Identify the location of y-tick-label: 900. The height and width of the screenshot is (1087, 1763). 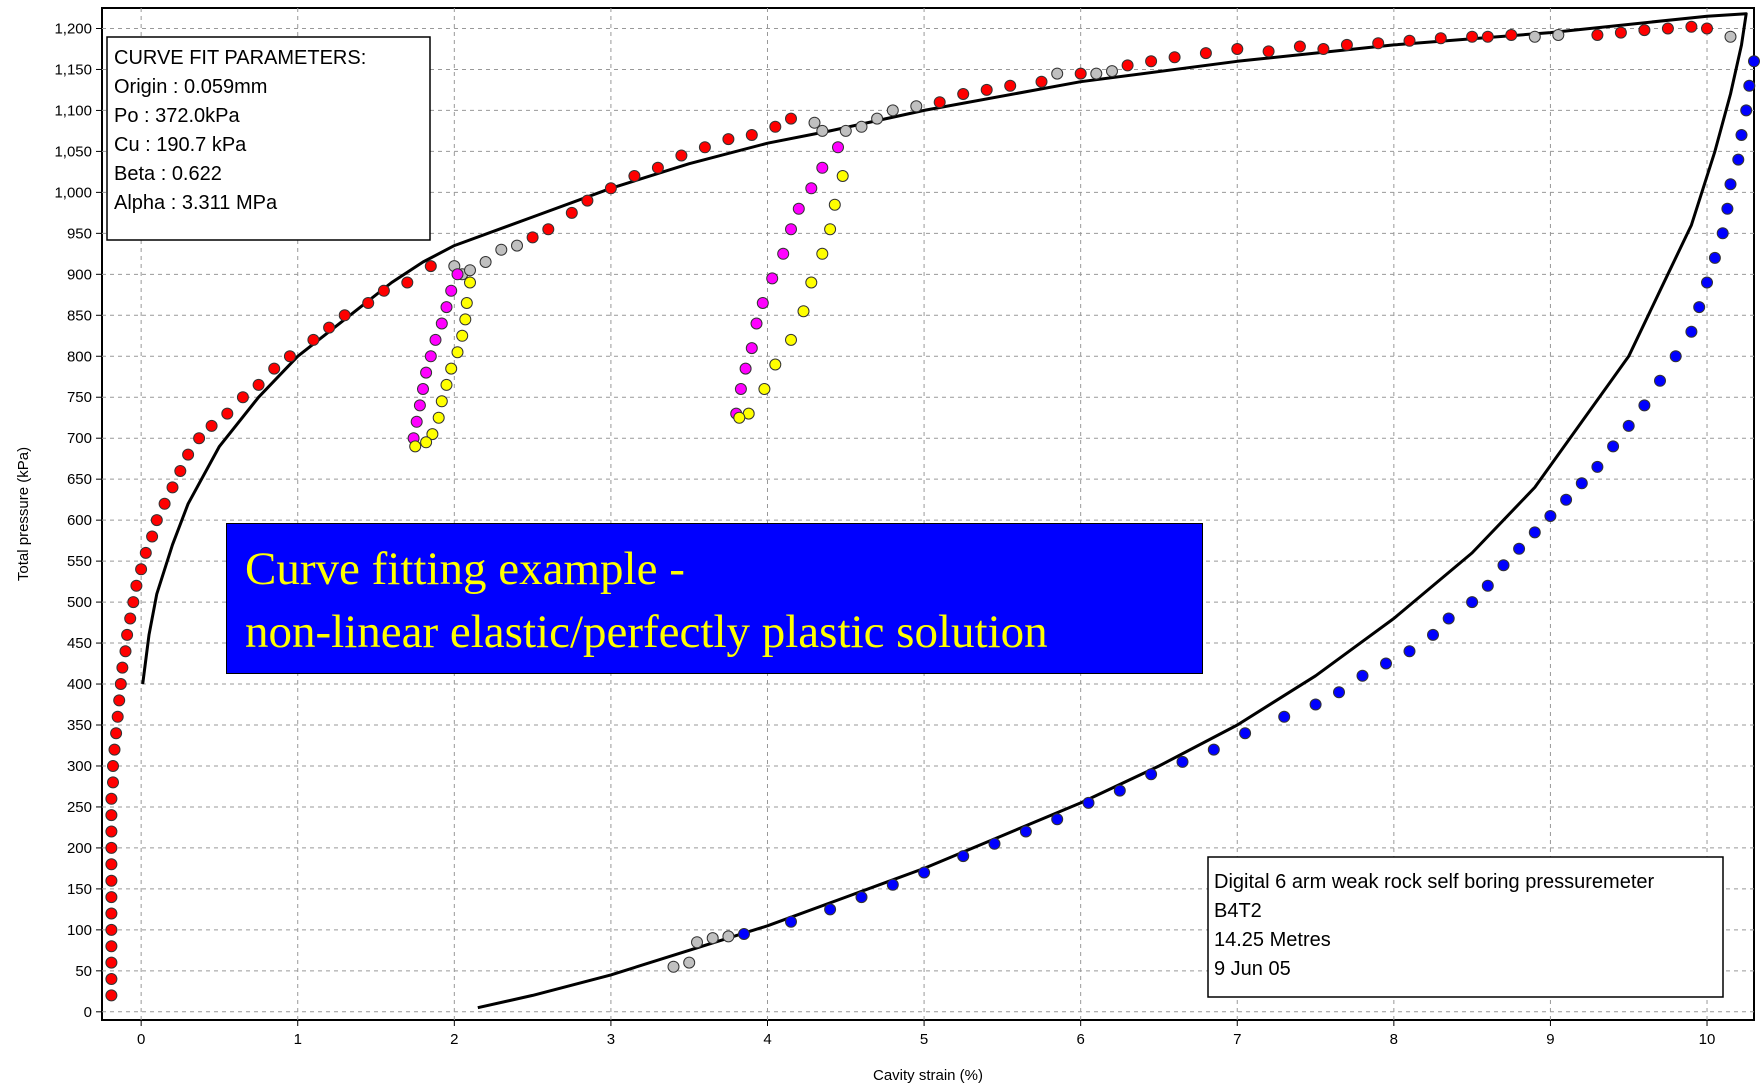
(79, 274).